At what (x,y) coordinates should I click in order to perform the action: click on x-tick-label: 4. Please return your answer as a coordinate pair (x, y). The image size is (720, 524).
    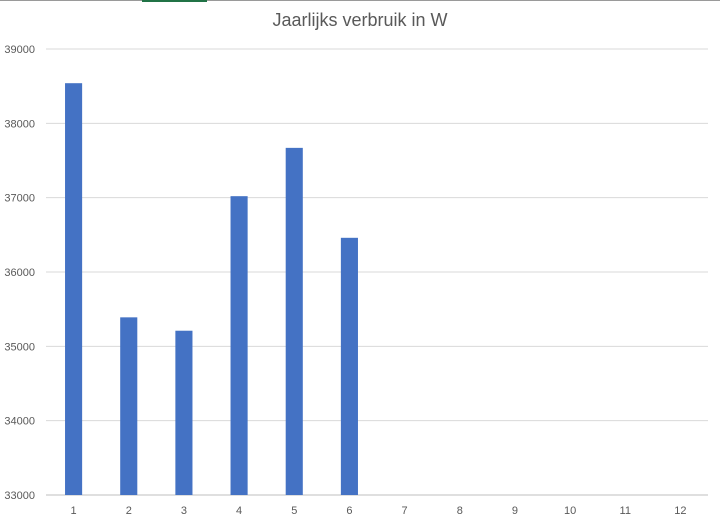
    Looking at the image, I should click on (239, 511).